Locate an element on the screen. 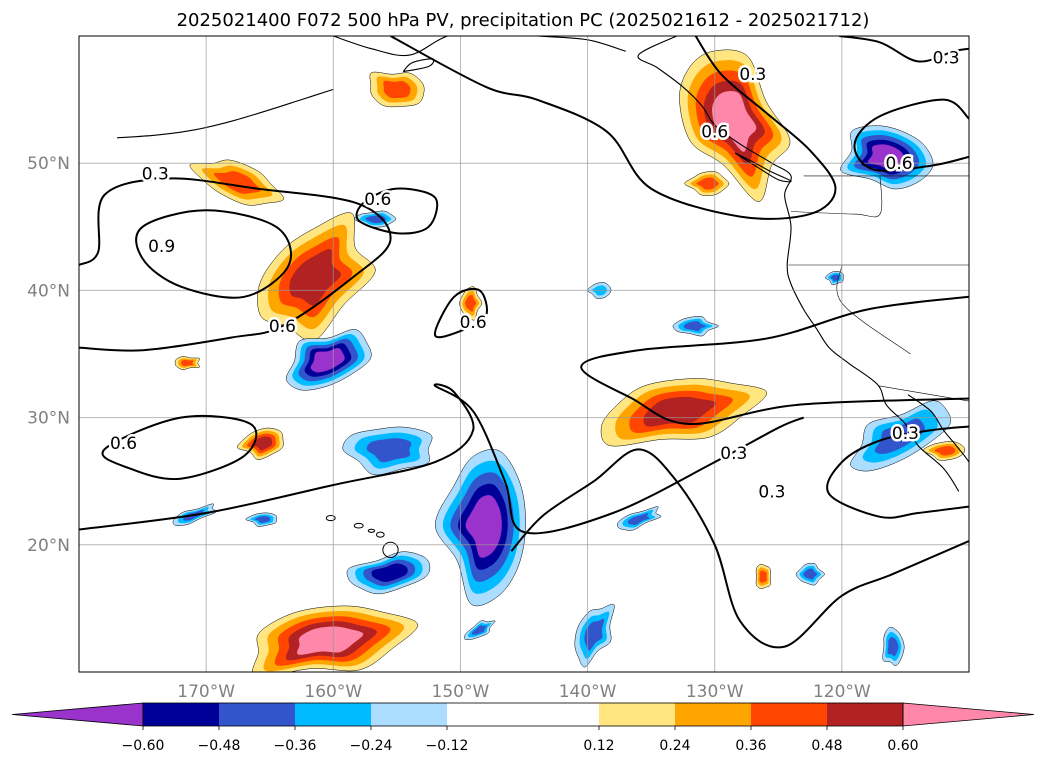  pv-0.6-east is located at coordinates (774, 360).